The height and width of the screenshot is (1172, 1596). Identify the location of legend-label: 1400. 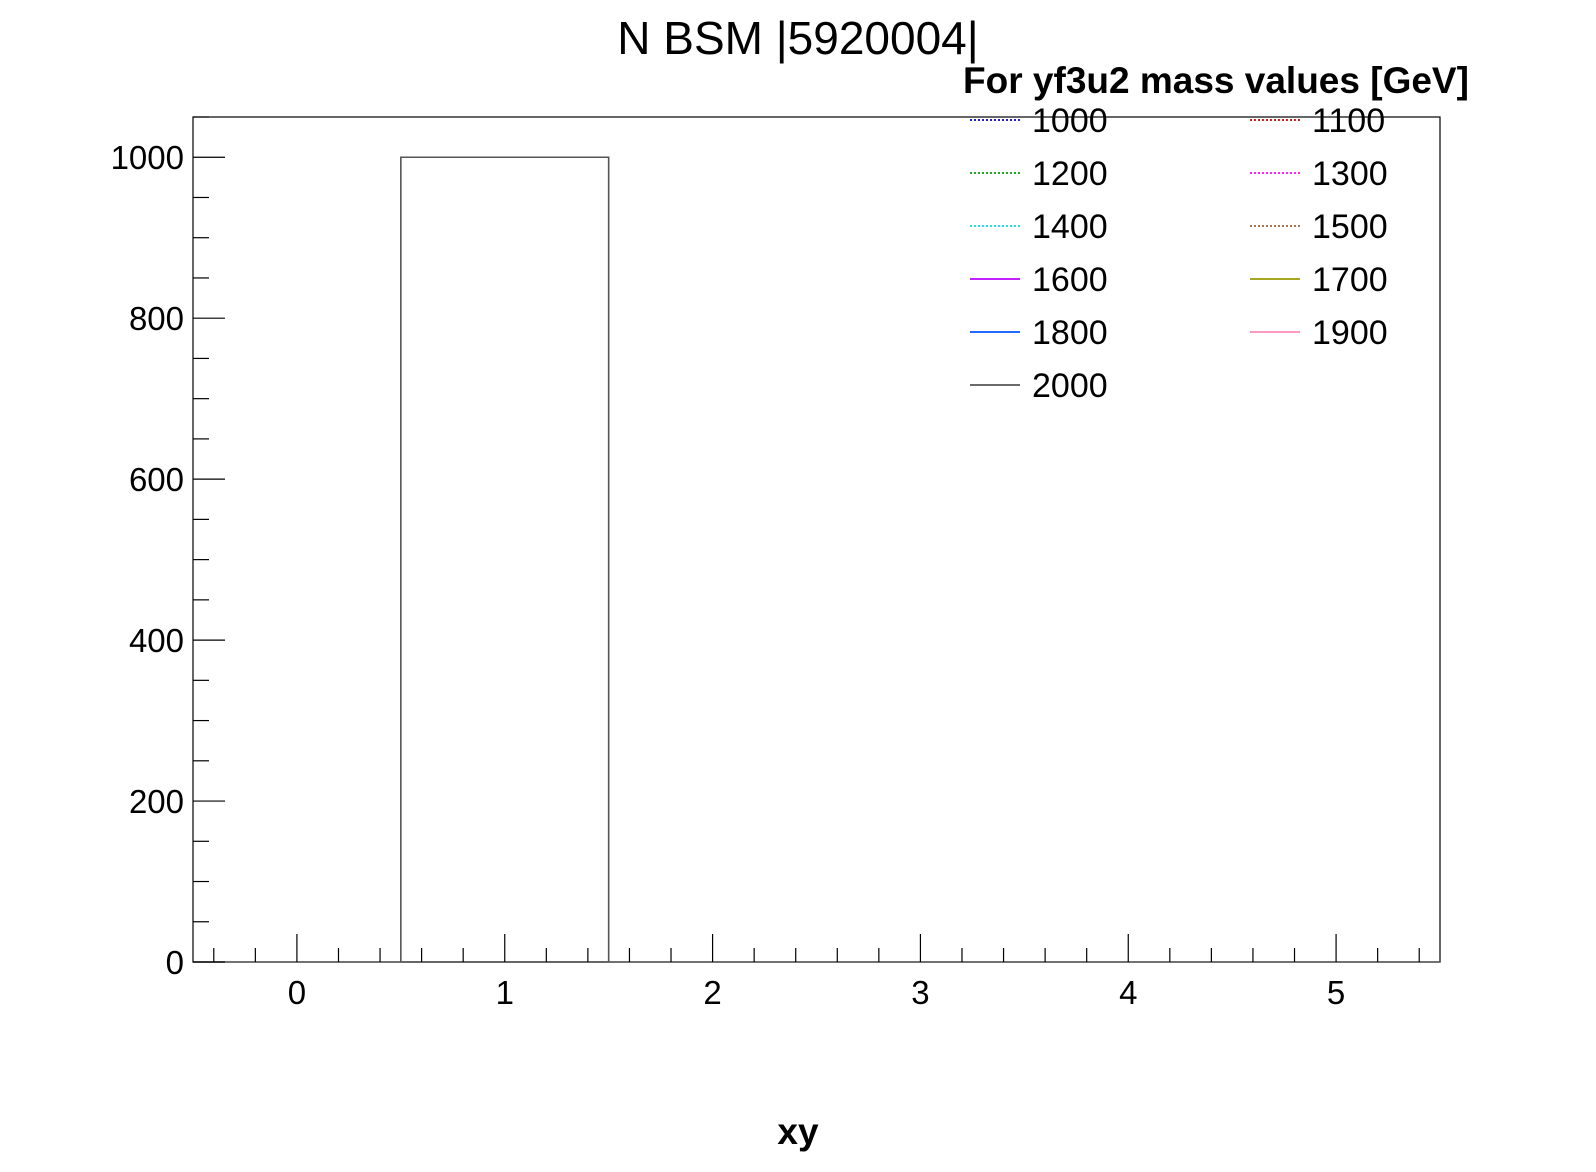
(1070, 227).